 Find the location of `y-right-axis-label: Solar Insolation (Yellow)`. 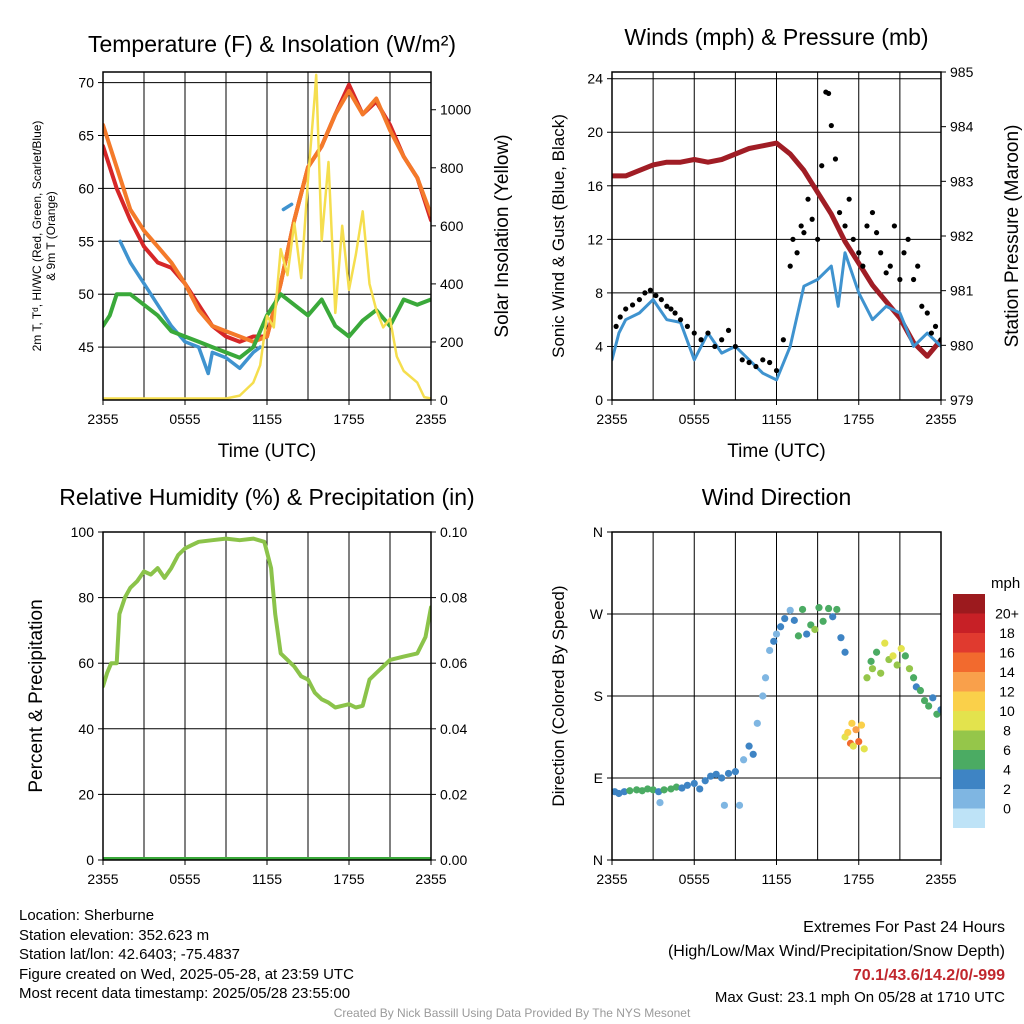

y-right-axis-label: Solar Insolation (Yellow) is located at coordinates (502, 235).